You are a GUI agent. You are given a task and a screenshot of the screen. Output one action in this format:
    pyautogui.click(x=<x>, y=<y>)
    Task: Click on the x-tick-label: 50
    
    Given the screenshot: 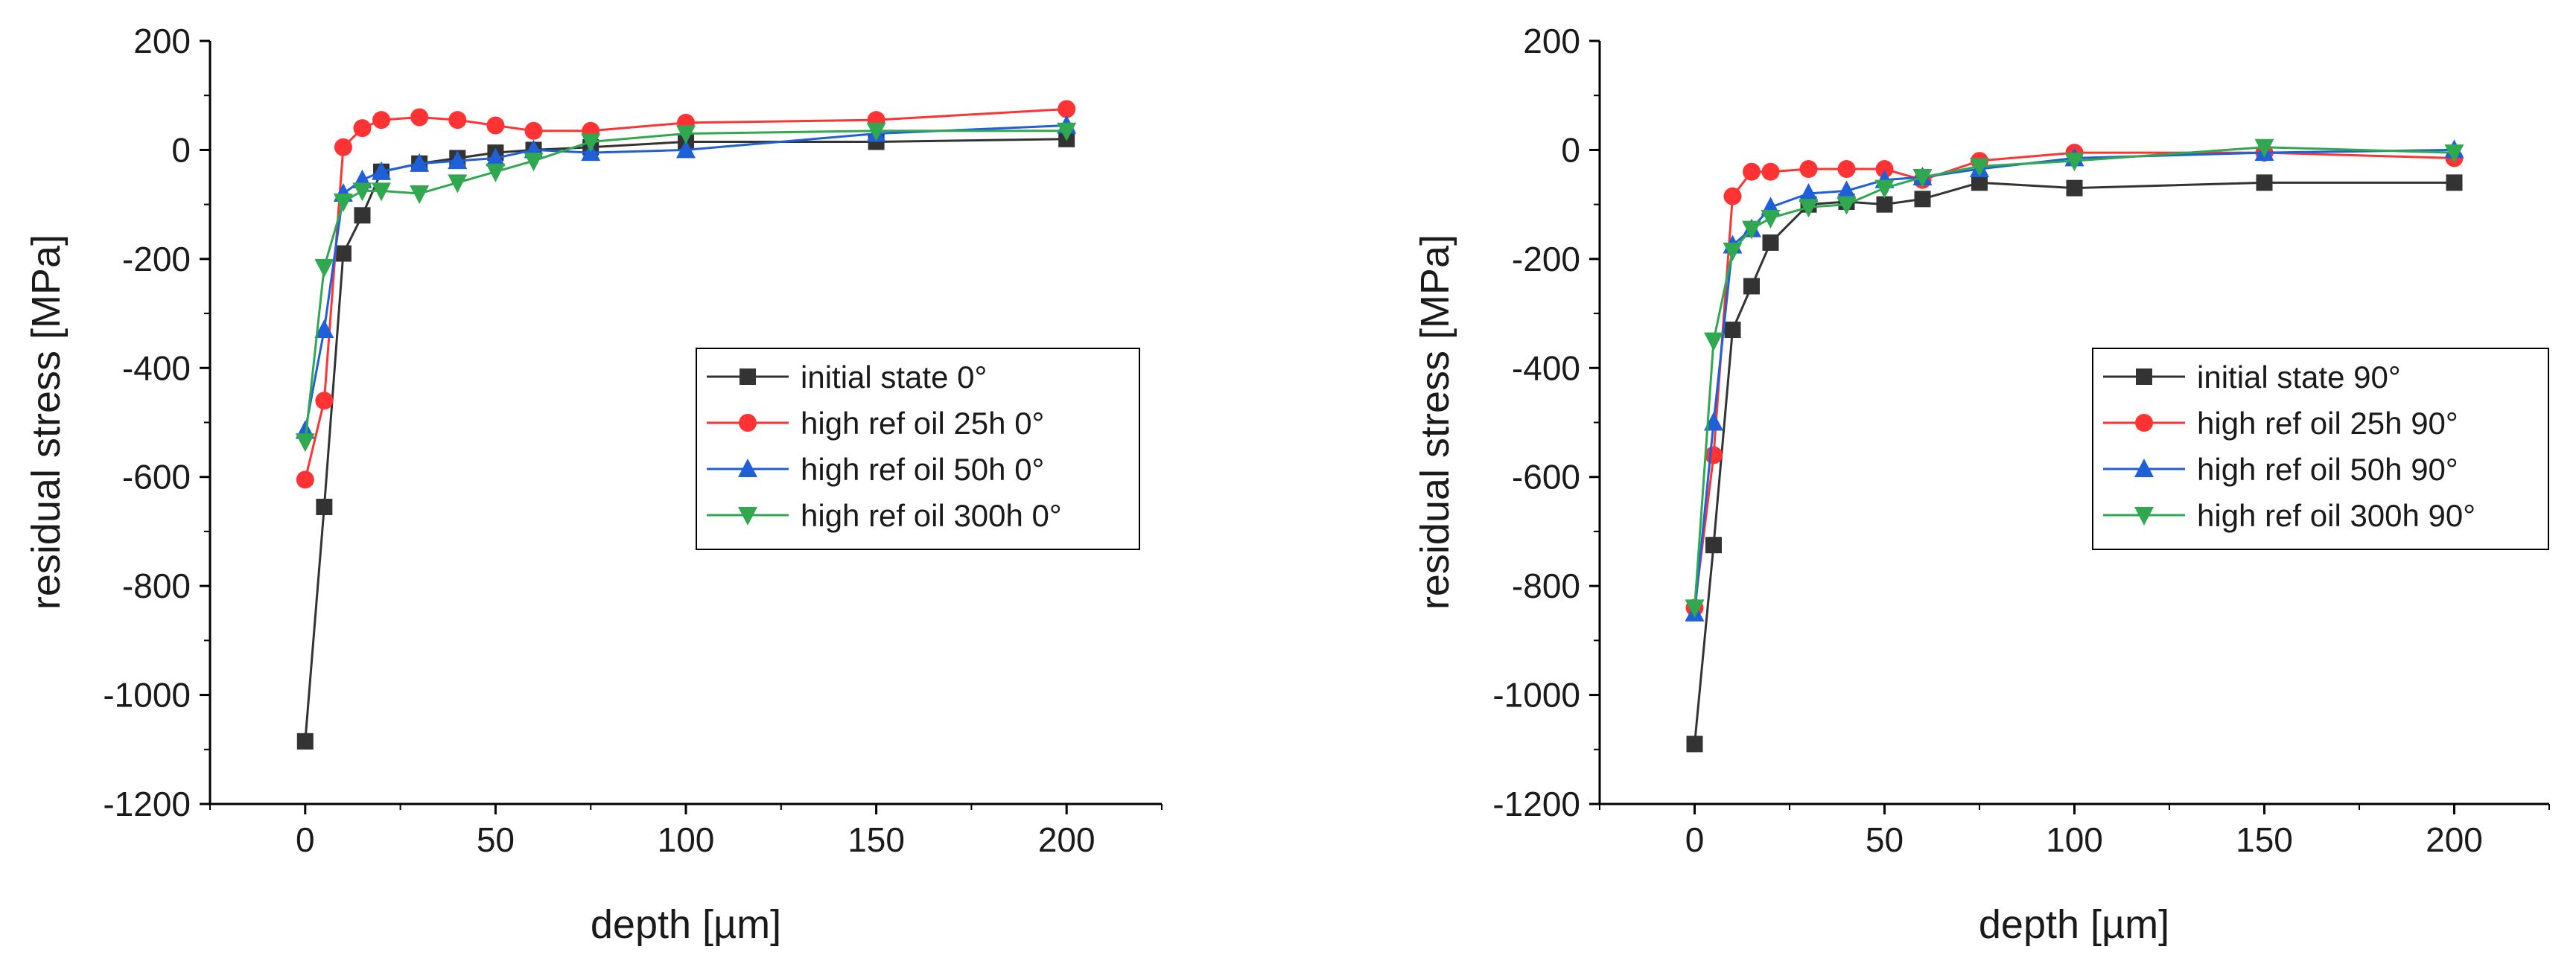 What is the action you would take?
    pyautogui.click(x=496, y=840)
    